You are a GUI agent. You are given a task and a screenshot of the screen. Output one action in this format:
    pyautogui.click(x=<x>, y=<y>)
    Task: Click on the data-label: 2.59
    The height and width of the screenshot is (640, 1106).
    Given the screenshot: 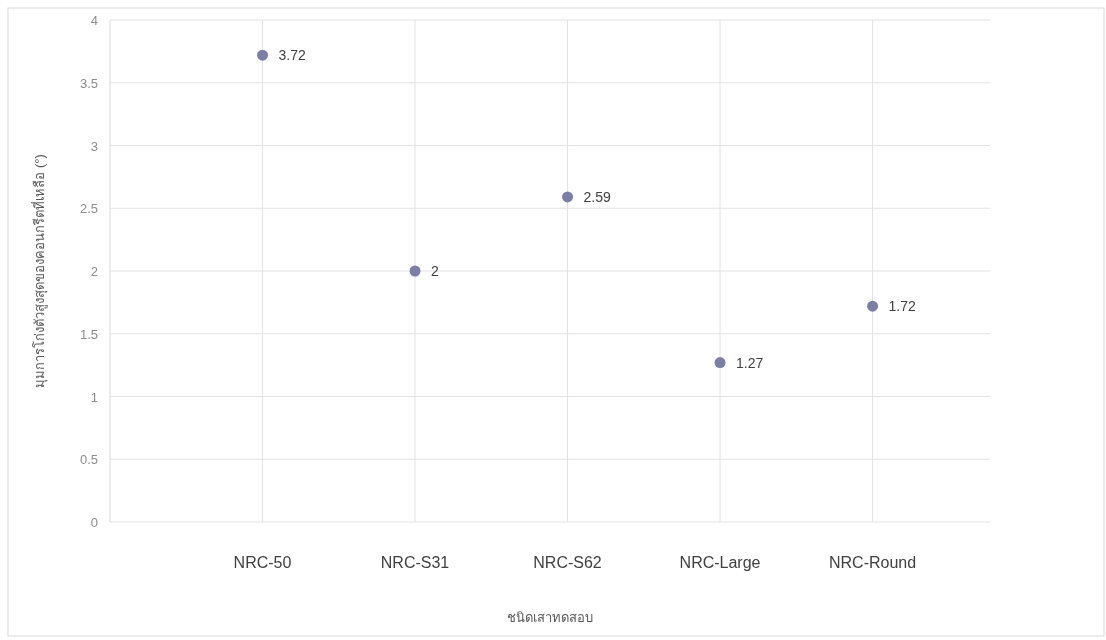 What is the action you would take?
    pyautogui.click(x=597, y=196)
    